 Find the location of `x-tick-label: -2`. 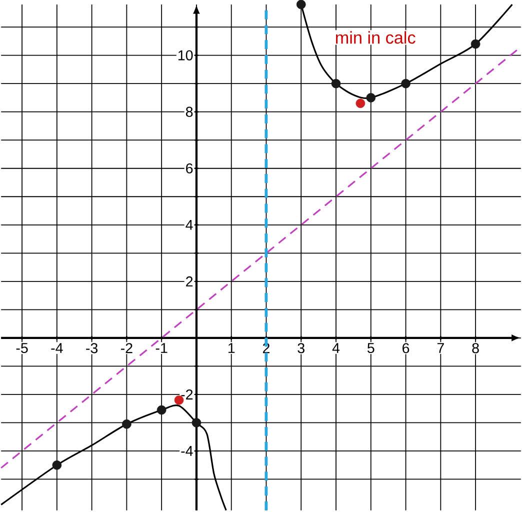

x-tick-label: -2 is located at coordinates (126, 348).